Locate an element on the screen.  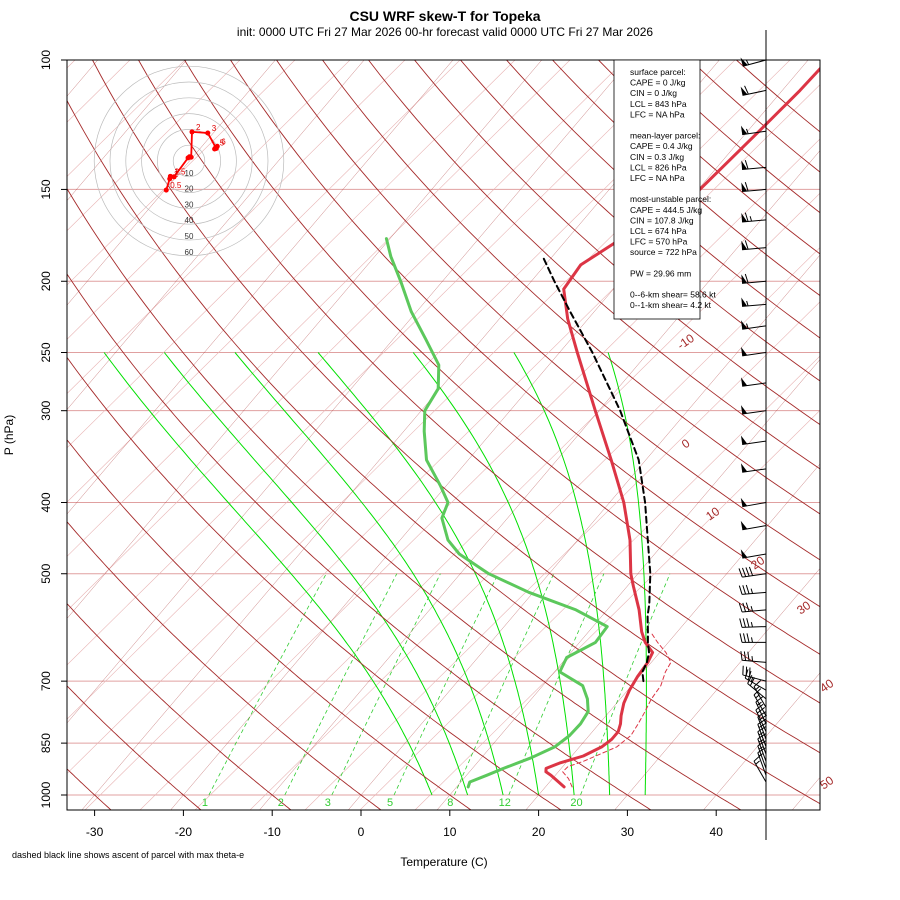
hodograph-ring is located at coordinates (189, 161).